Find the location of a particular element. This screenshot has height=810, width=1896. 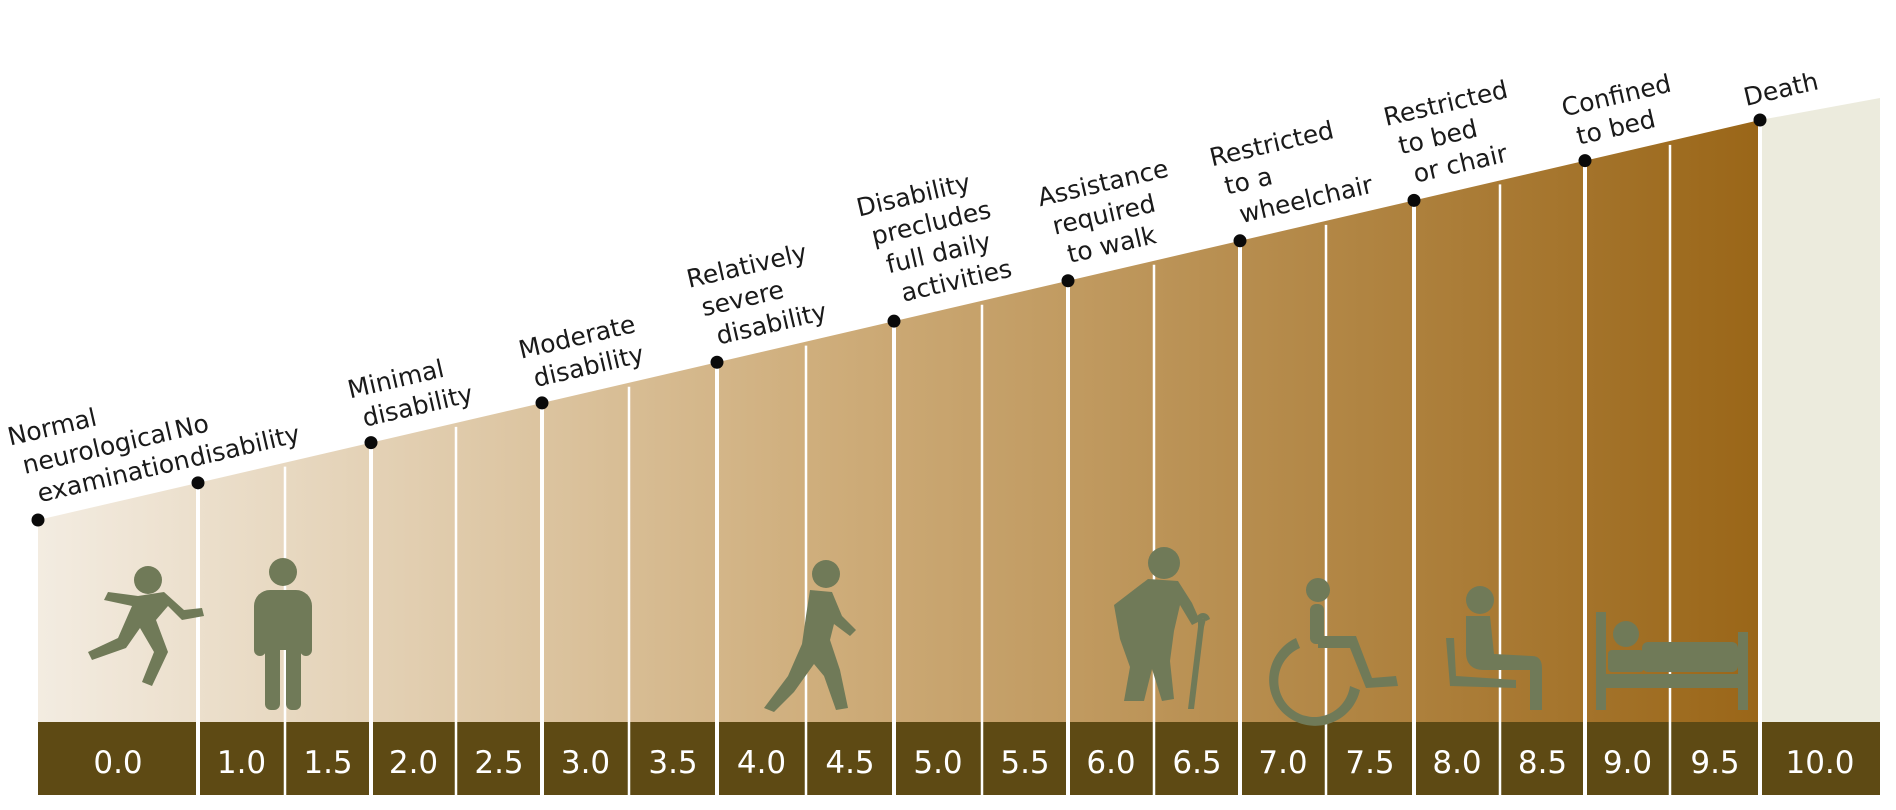

milestone-label: Death is located at coordinates (1781, 88).